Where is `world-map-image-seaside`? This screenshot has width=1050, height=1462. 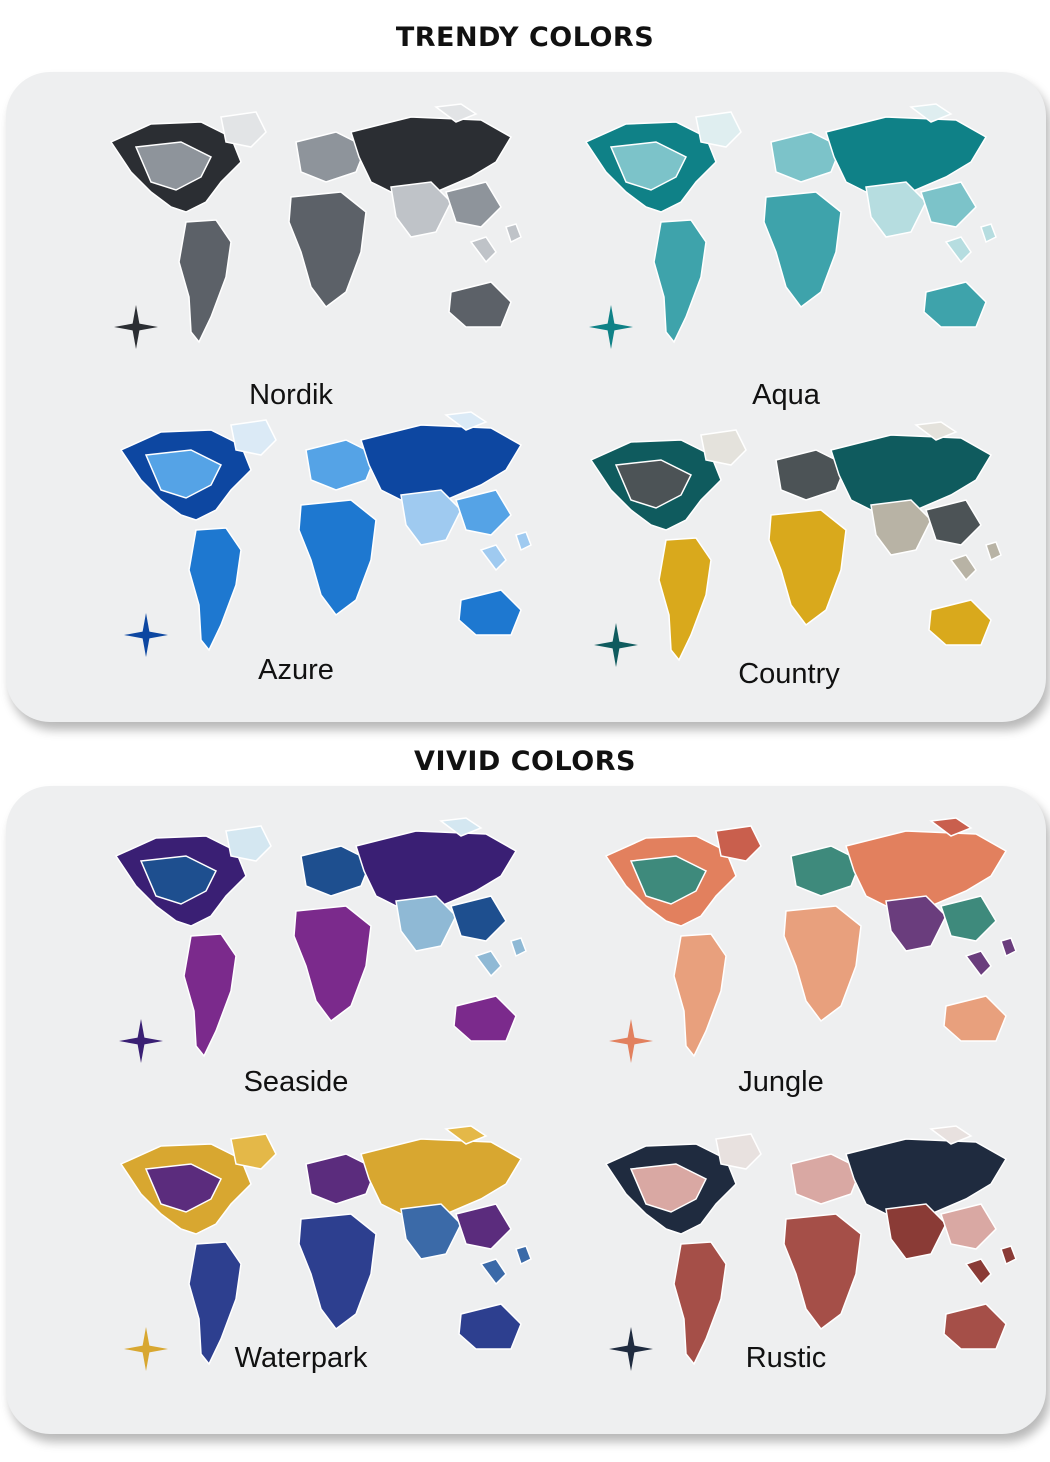 world-map-image-seaside is located at coordinates (326, 946).